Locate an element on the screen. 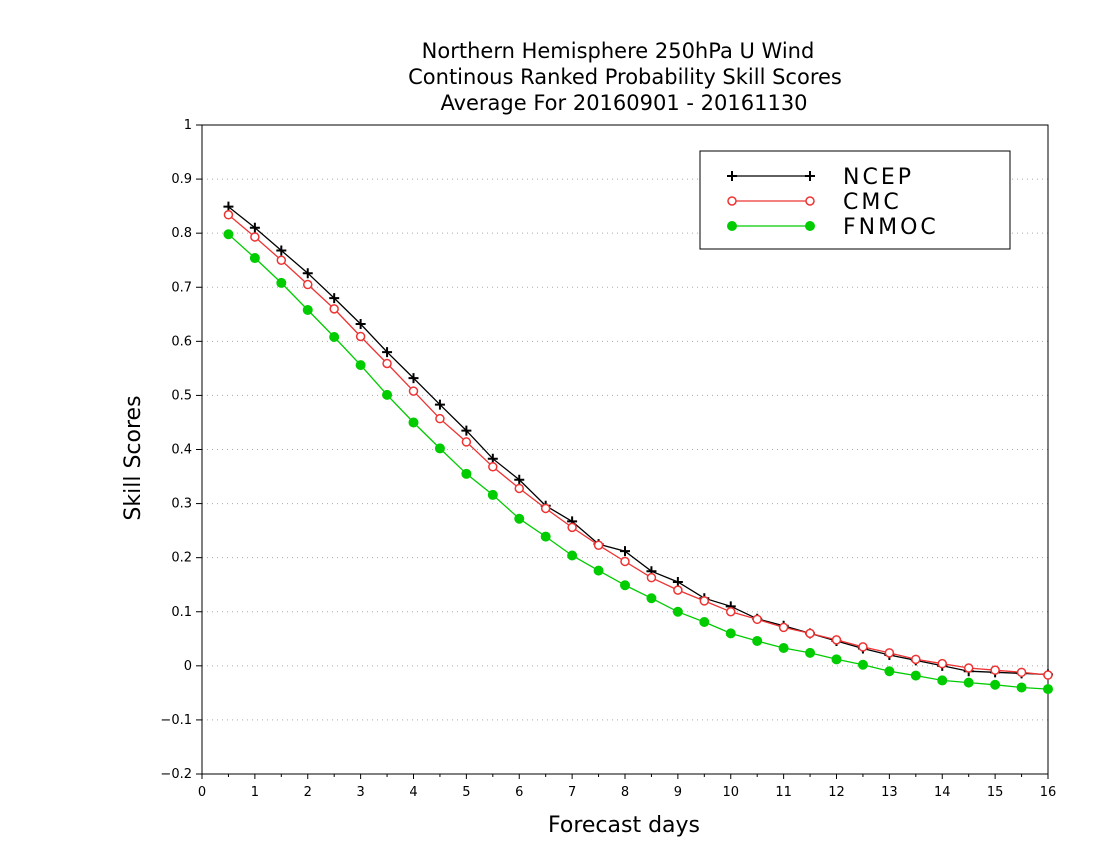 The image size is (1100, 850). x-axis-title: Forecast days is located at coordinates (624, 825).